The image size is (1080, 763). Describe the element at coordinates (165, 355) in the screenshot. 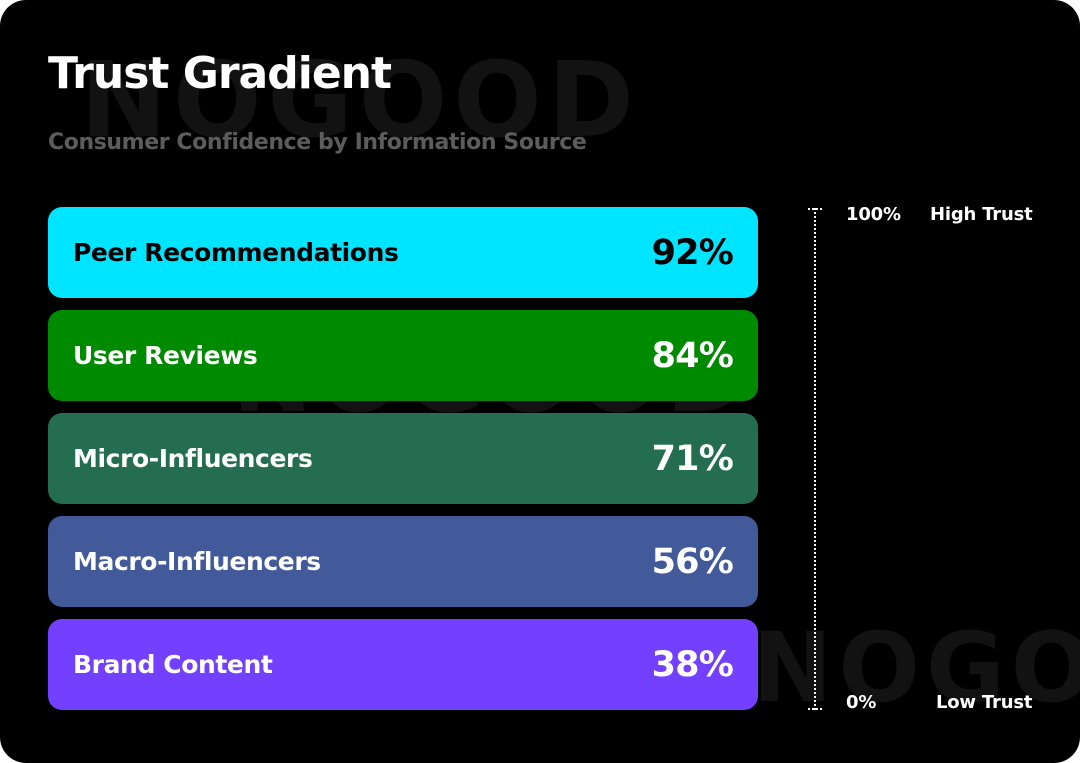

I see `bar-label: User Reviews` at that location.